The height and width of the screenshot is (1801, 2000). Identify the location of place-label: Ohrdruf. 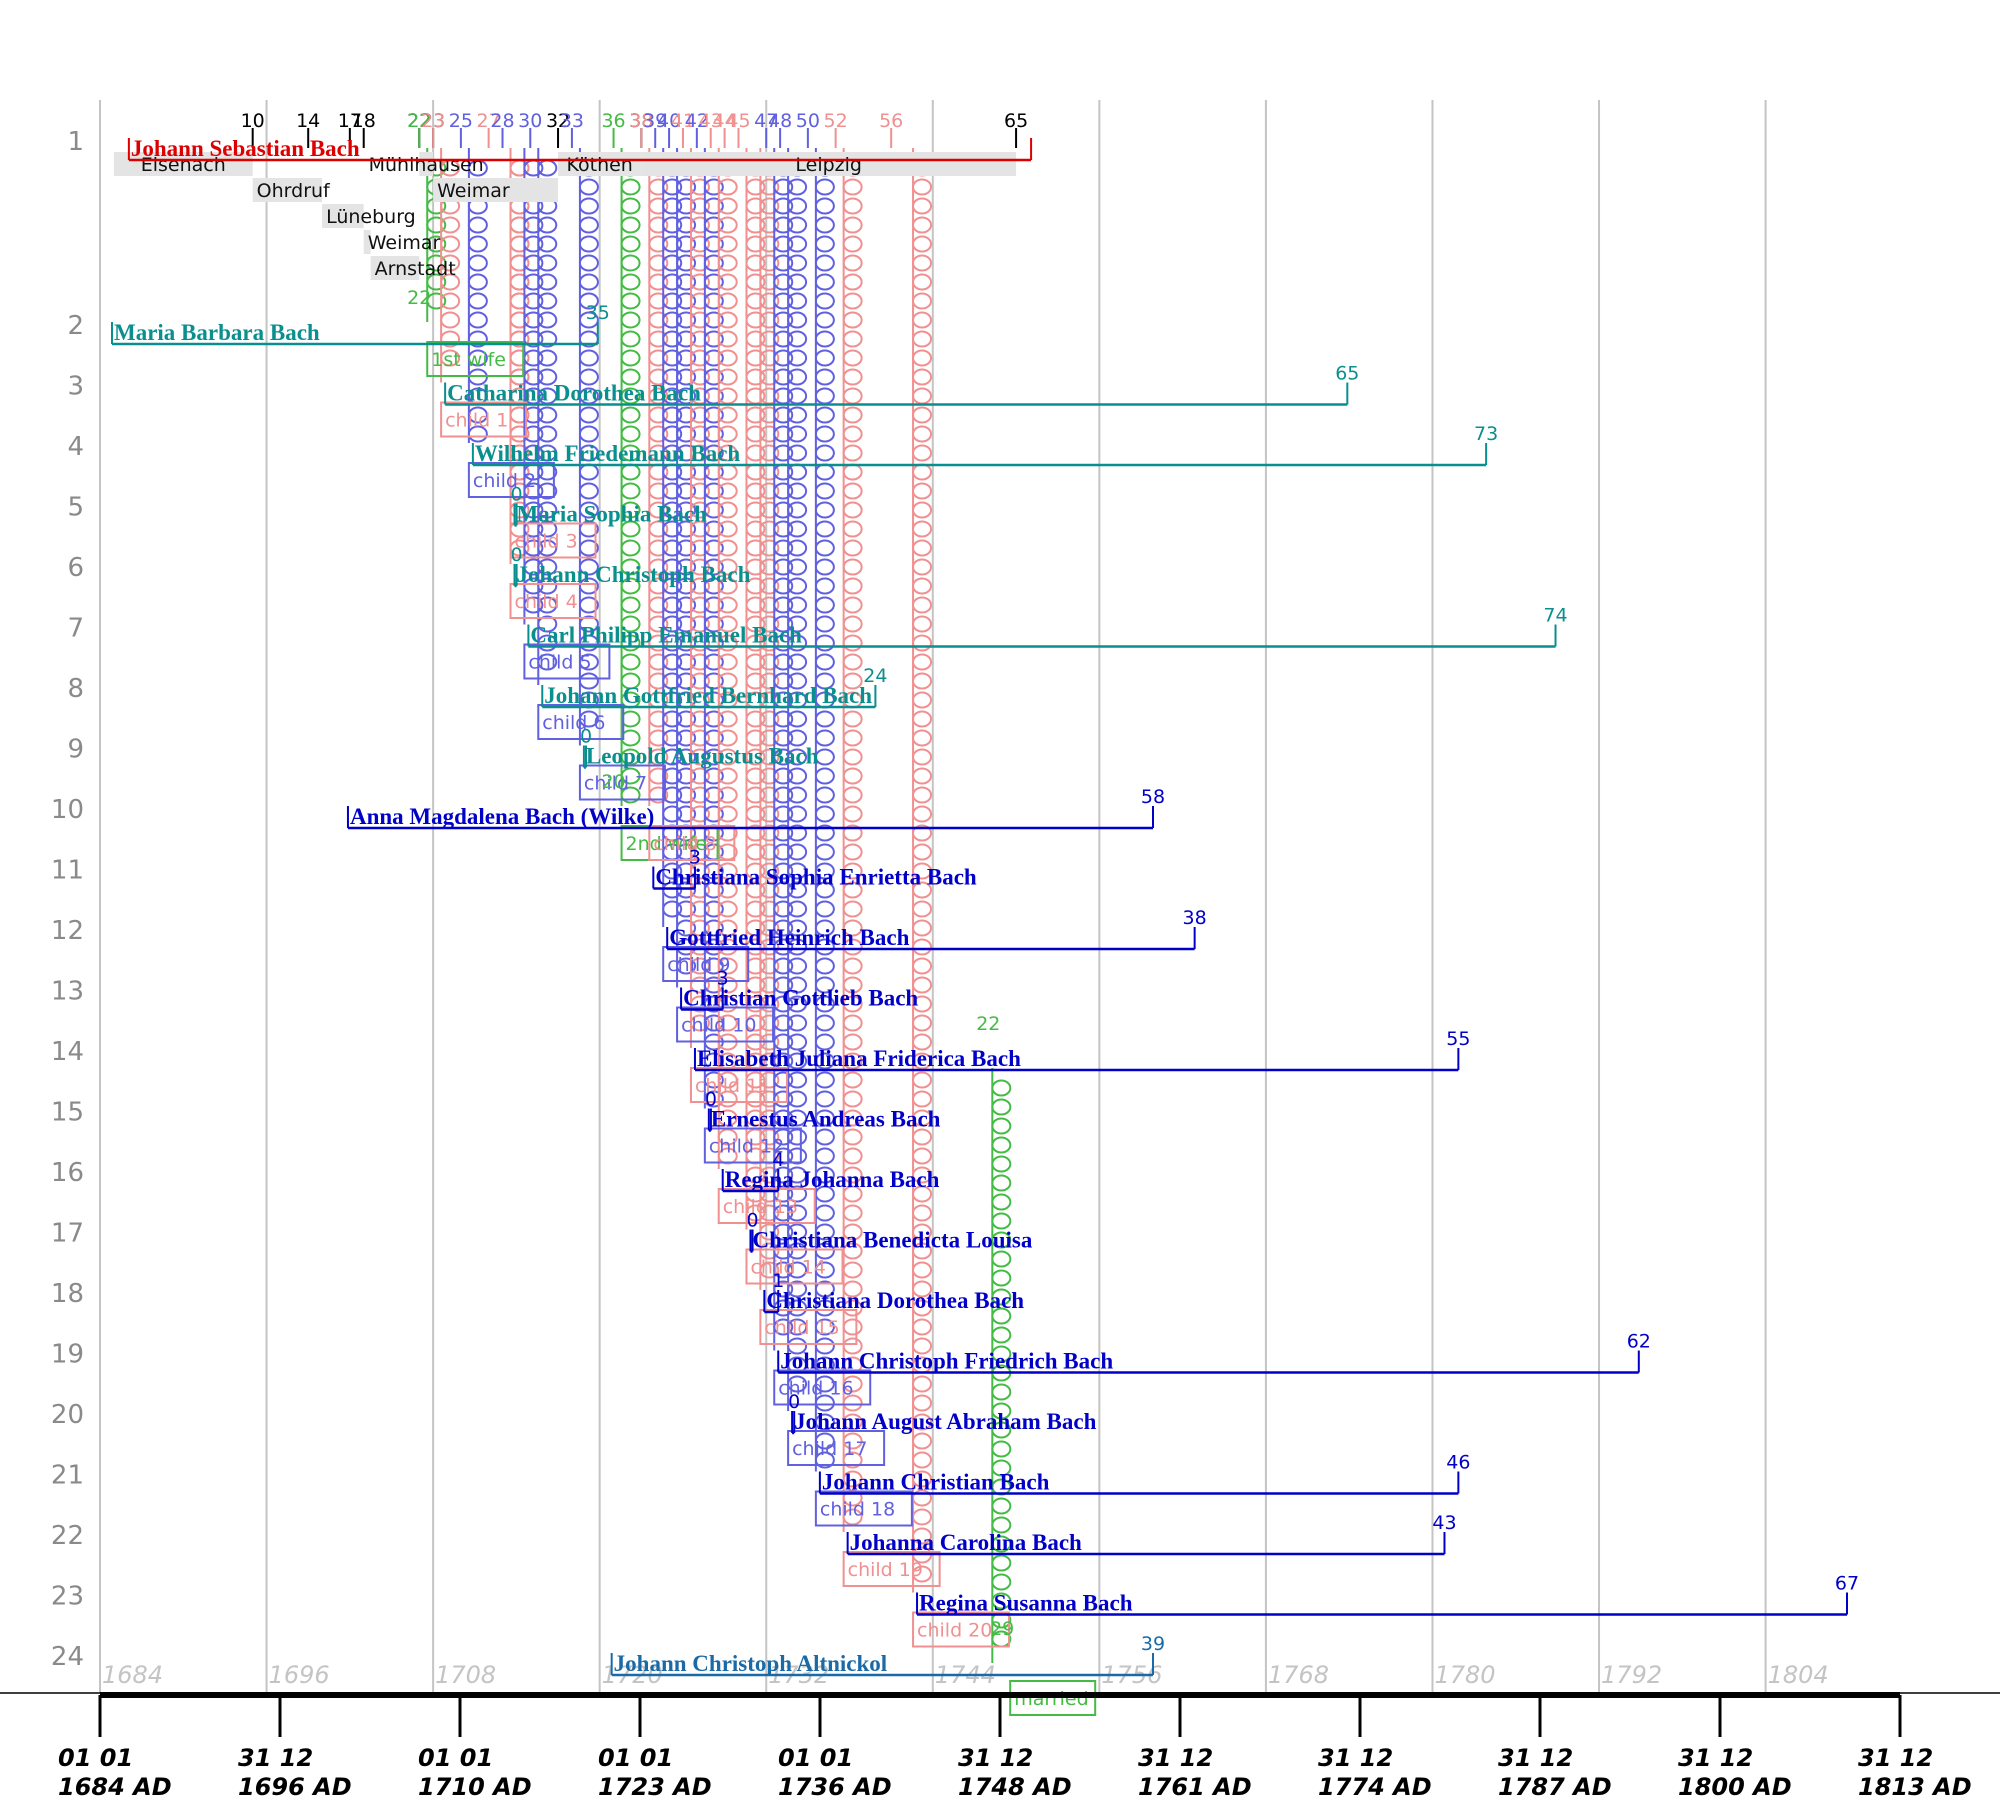
(294, 191).